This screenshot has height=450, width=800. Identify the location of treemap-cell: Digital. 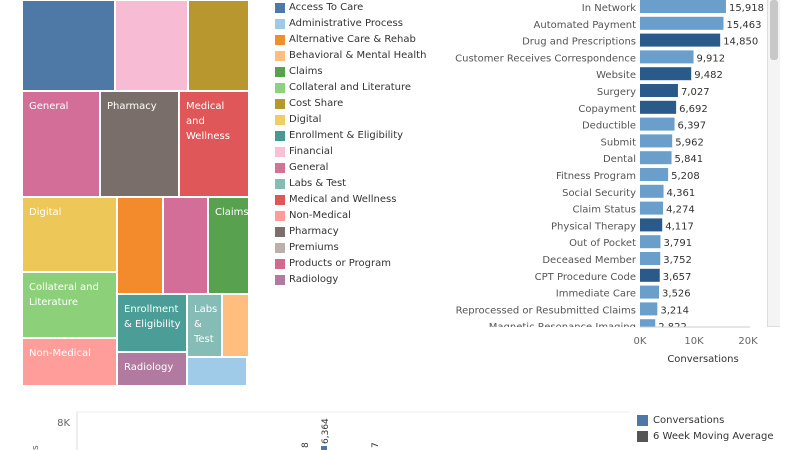
(69, 234).